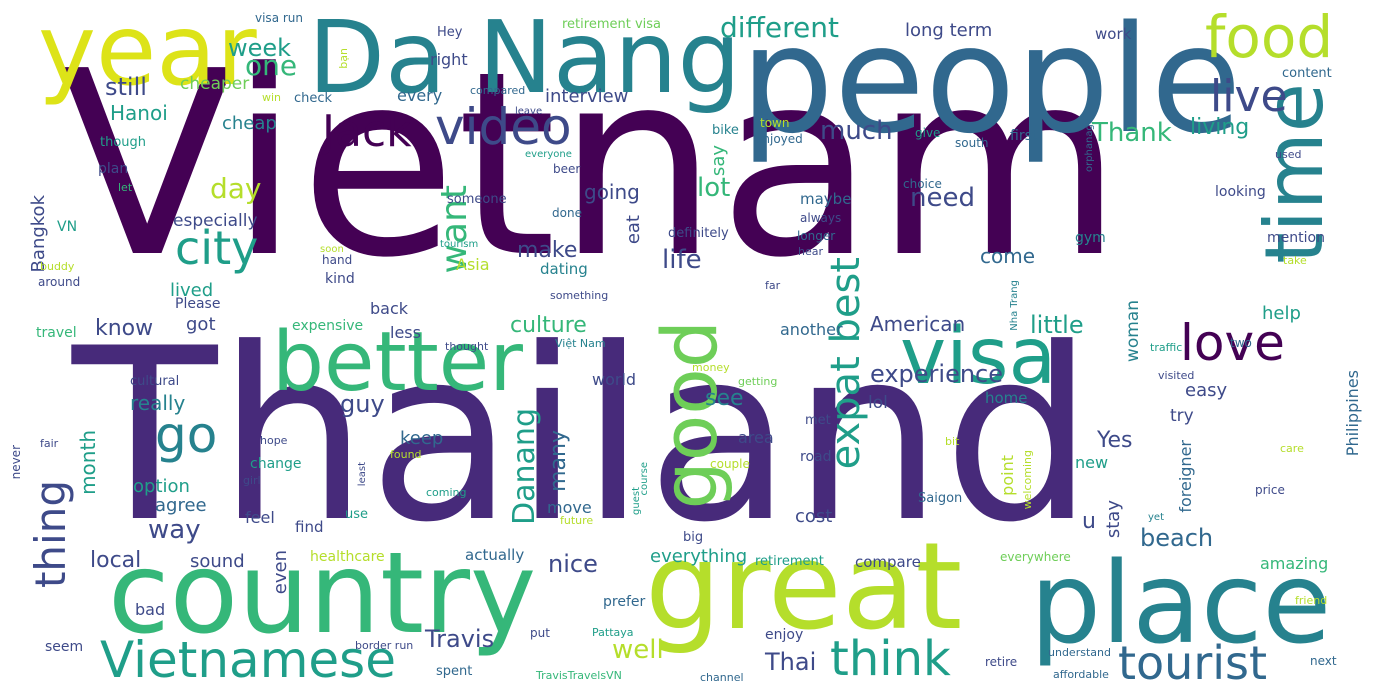 The width and height of the screenshot is (1400, 700). I want to click on word-everyone: everyone, so click(548, 154).